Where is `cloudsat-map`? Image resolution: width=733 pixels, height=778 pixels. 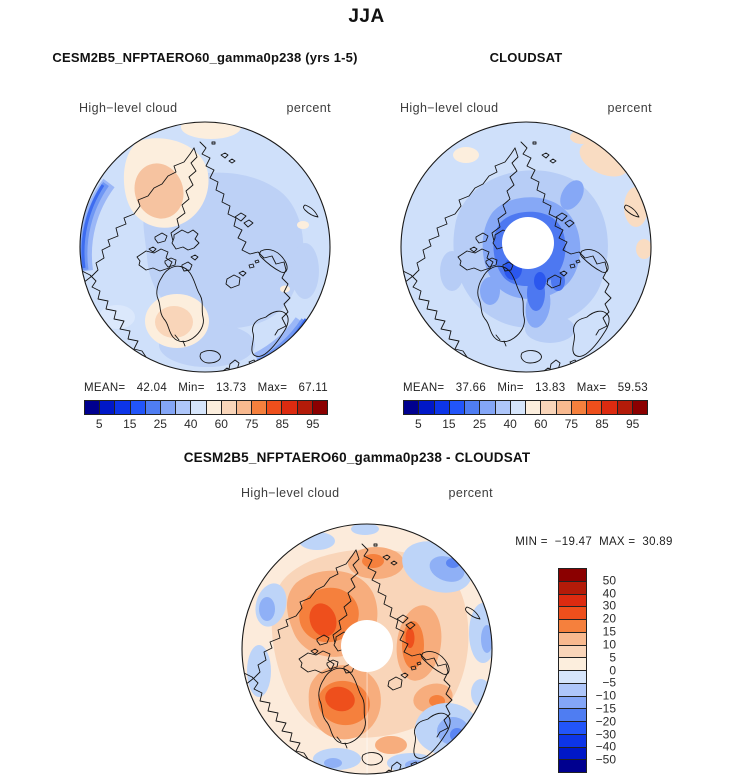
cloudsat-map is located at coordinates (526, 247).